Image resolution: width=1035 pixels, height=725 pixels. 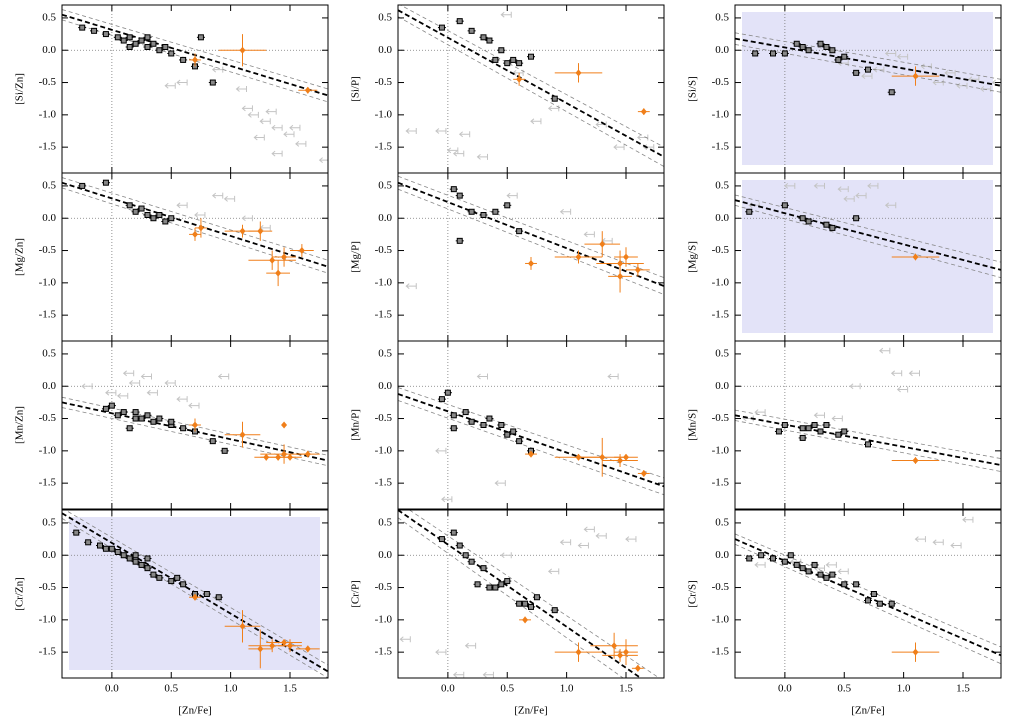 I want to click on panel: 0.5 0.0 -0.5 -1.0 -1.5 [Mg/P], so click(x=507, y=257).